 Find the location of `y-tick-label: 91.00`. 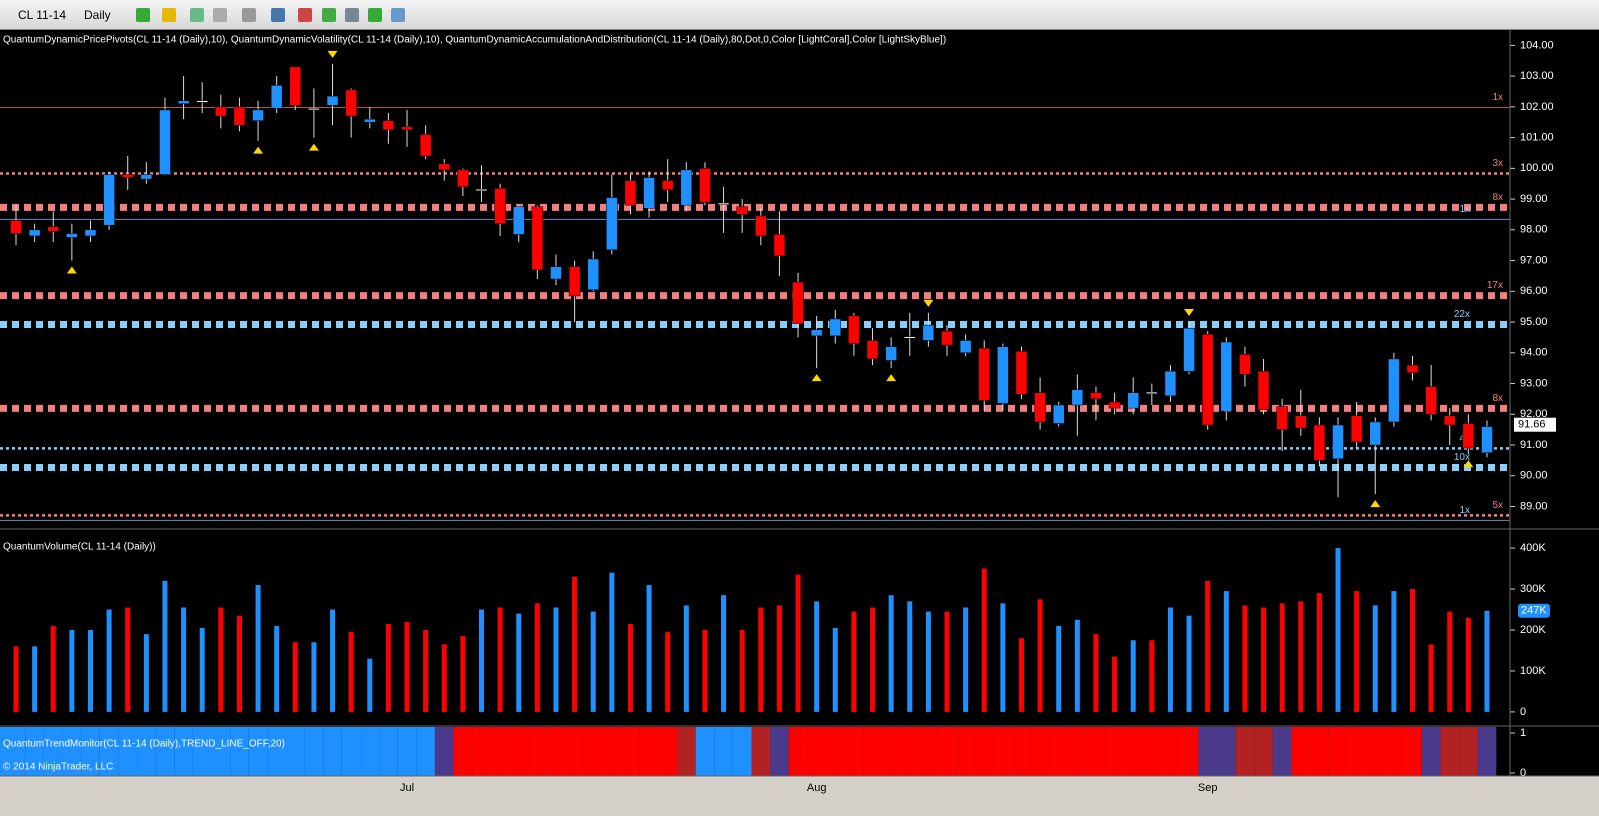

y-tick-label: 91.00 is located at coordinates (1534, 445).